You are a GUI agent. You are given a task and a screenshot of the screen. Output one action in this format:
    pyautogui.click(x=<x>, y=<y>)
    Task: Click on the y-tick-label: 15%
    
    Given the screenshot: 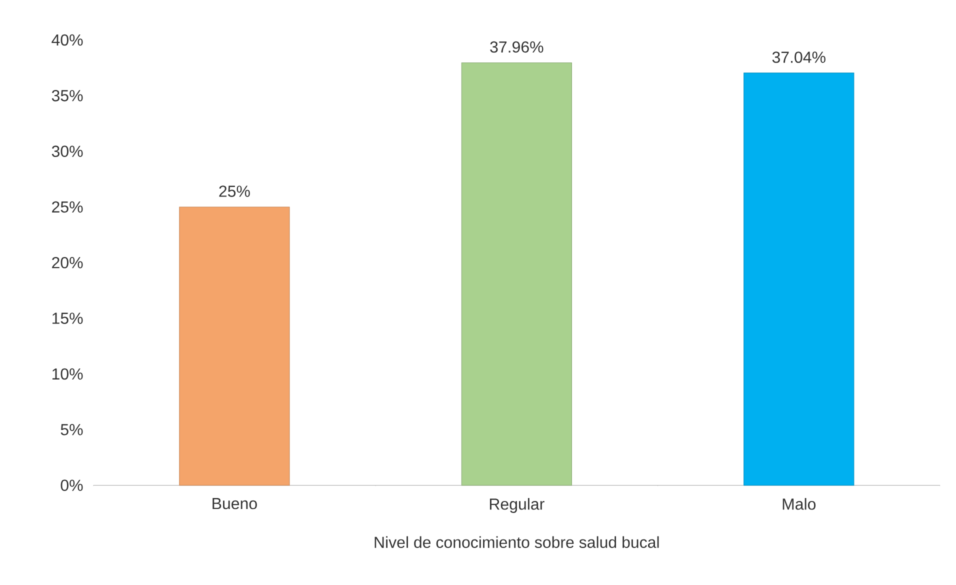 What is the action you would take?
    pyautogui.click(x=67, y=318)
    